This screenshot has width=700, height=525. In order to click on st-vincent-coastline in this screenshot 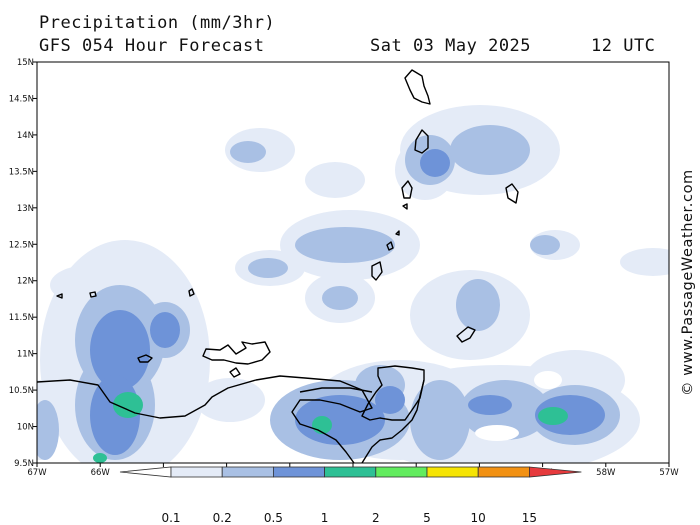, I will do `click(407, 189)`.